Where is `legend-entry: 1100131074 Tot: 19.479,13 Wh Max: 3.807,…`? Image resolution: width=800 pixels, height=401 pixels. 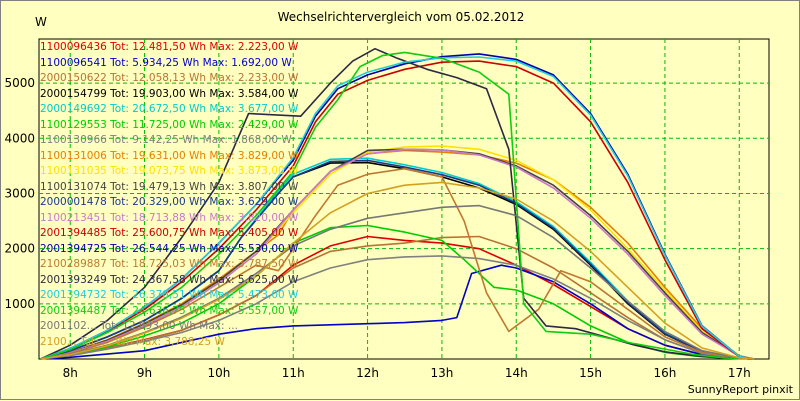 legend-entry: 1100131074 Tot: 19.479,13 Wh Max: 3.807,… is located at coordinates (169, 186).